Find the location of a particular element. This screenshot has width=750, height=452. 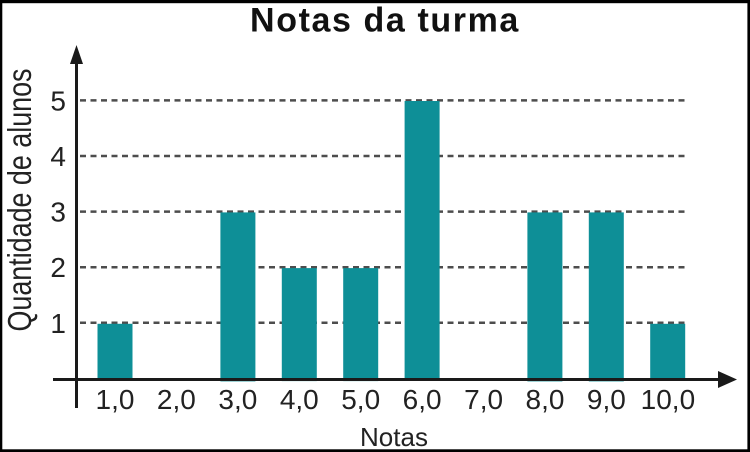

svg-text: 1,0 is located at coordinates (115, 399).